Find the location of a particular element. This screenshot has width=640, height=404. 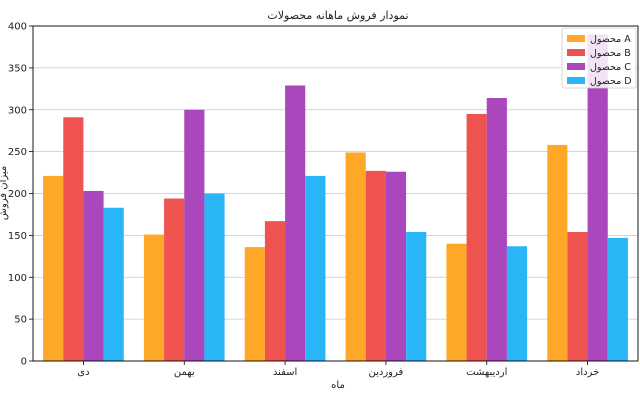

legend-label-3: محصول D is located at coordinates (611, 81).